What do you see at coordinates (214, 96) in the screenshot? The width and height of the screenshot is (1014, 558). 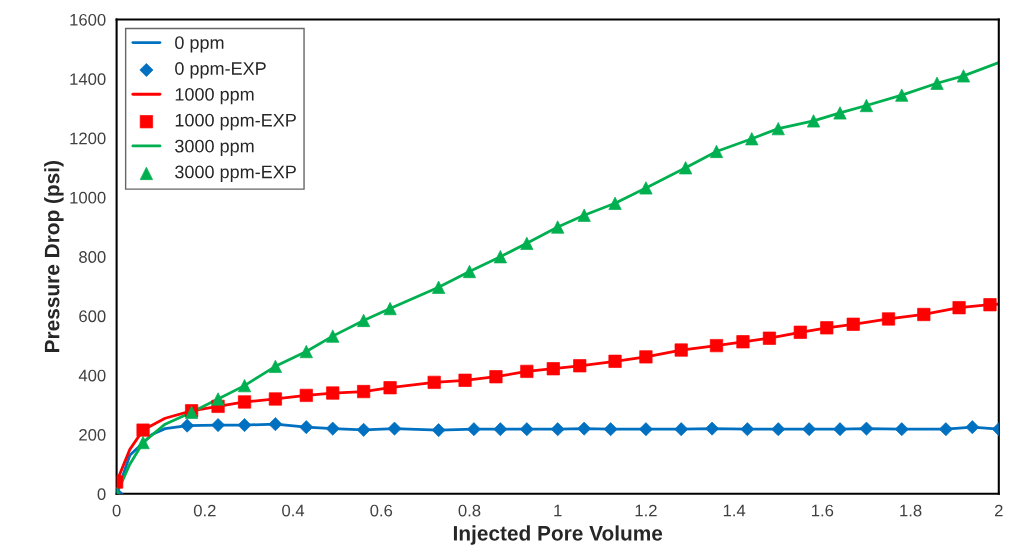 I see `legend-label: 1000 ppm` at bounding box center [214, 96].